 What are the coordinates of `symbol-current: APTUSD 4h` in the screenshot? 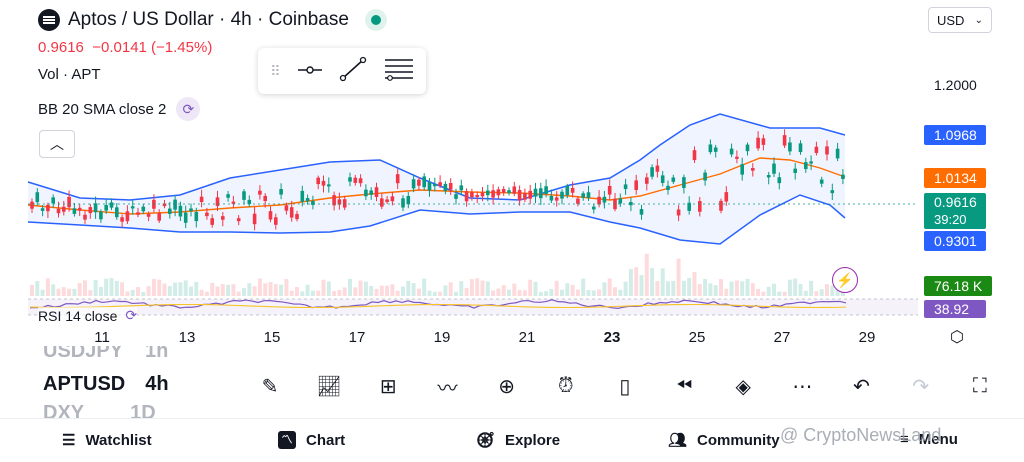 It's located at (106, 384).